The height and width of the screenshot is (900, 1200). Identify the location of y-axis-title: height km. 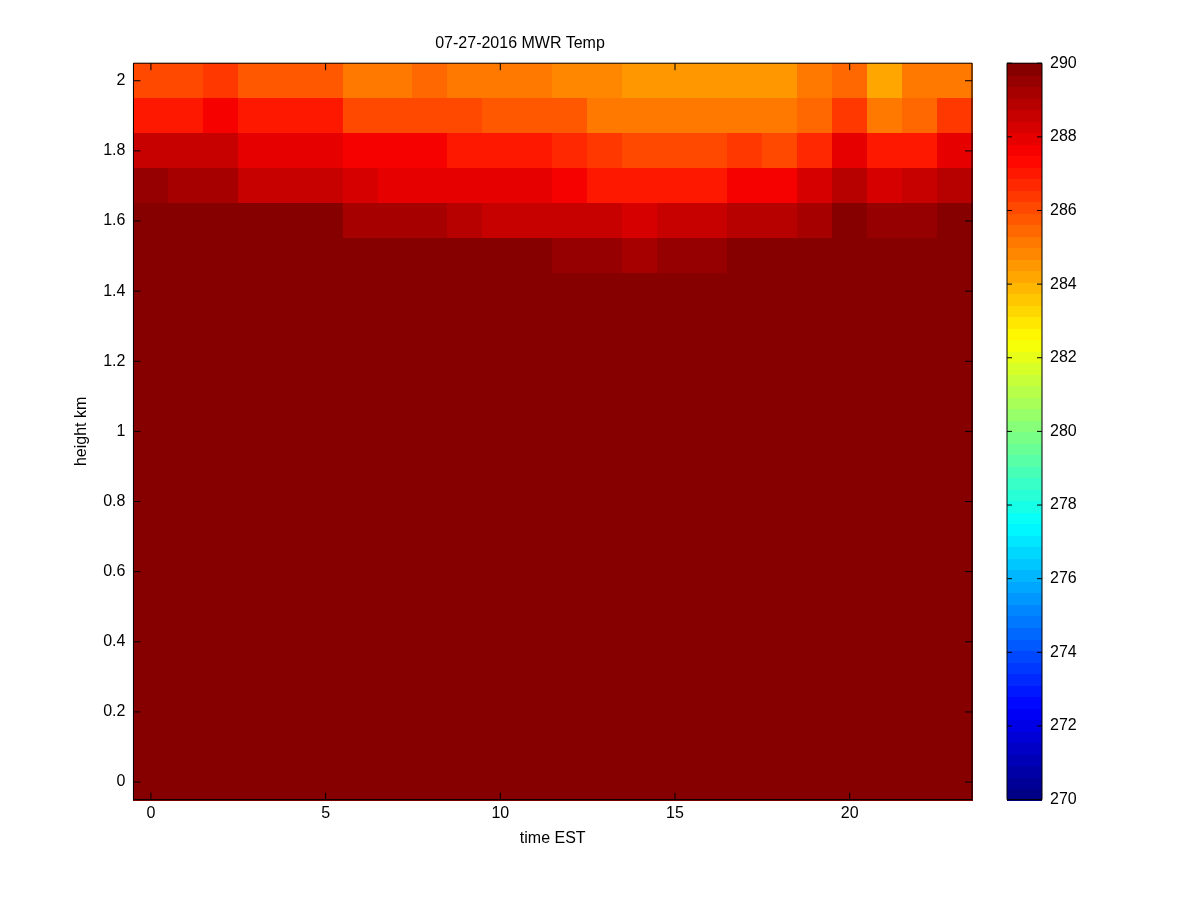
(81, 431).